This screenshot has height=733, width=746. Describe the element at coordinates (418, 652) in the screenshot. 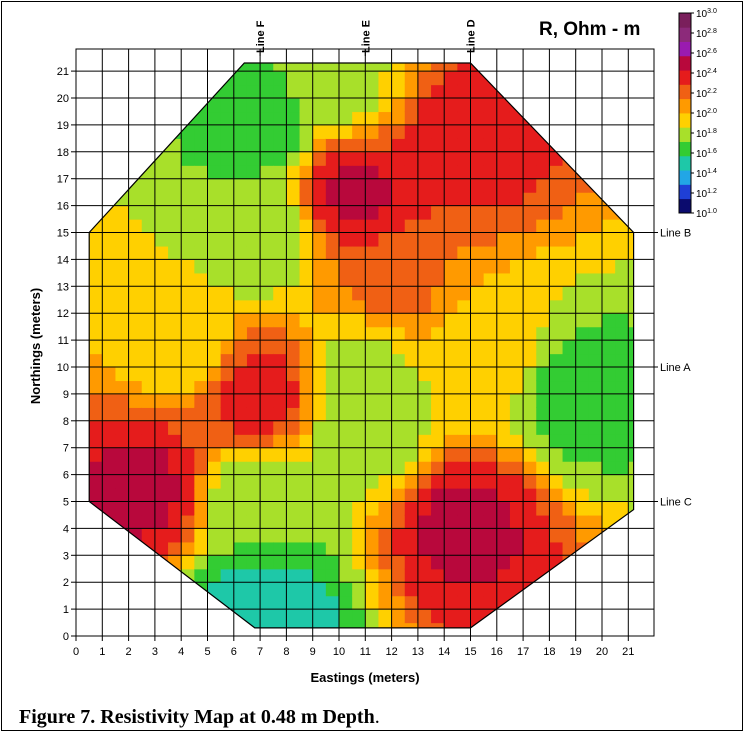

I see `x-tick-label: 13` at that location.